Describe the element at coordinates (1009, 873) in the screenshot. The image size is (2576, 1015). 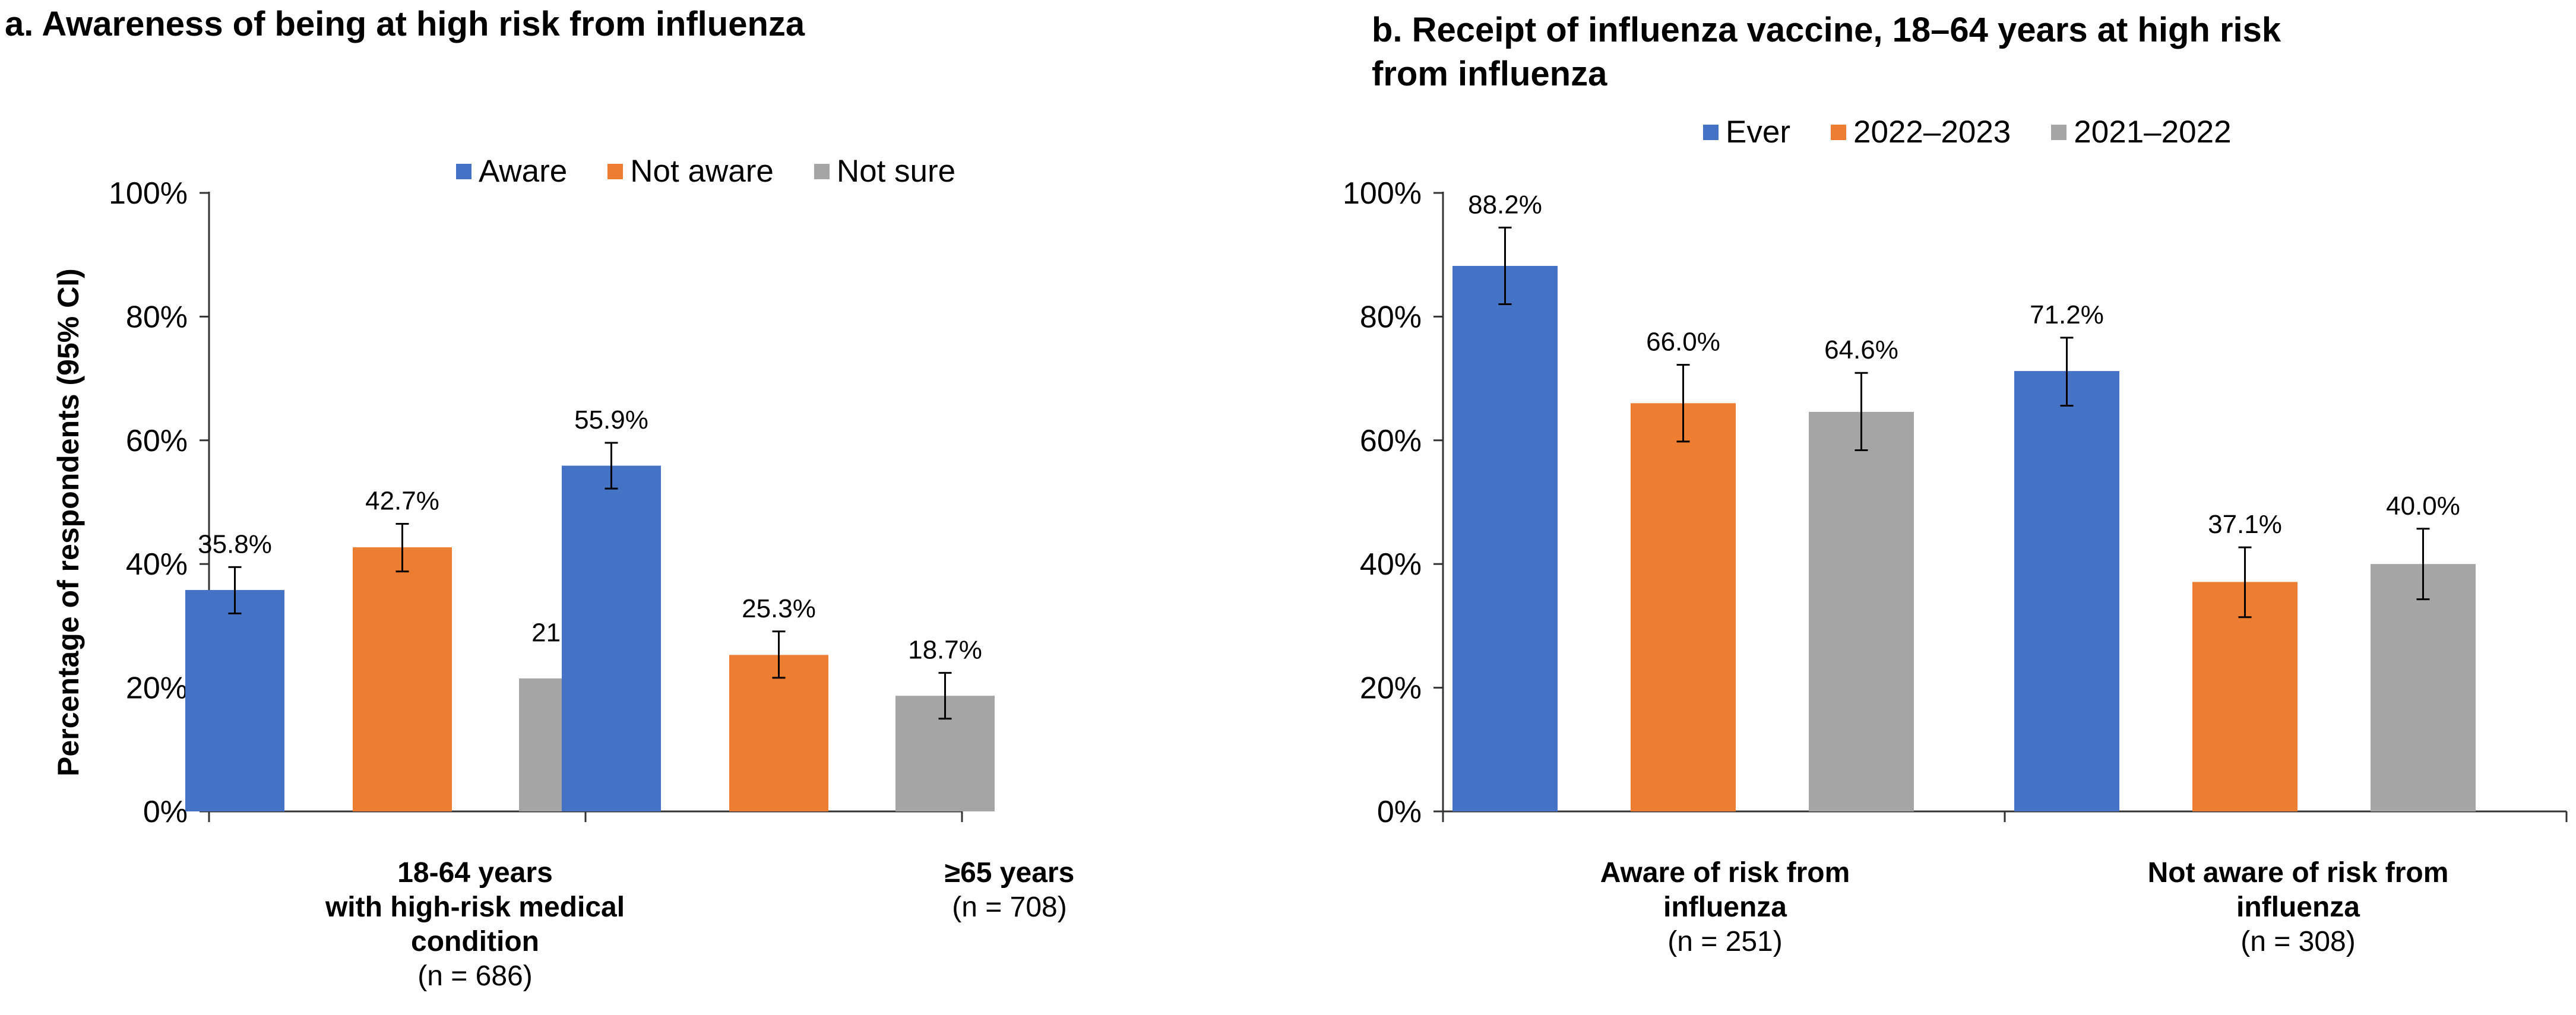
I see `chart-a-category-1-name: ≥65 years` at that location.